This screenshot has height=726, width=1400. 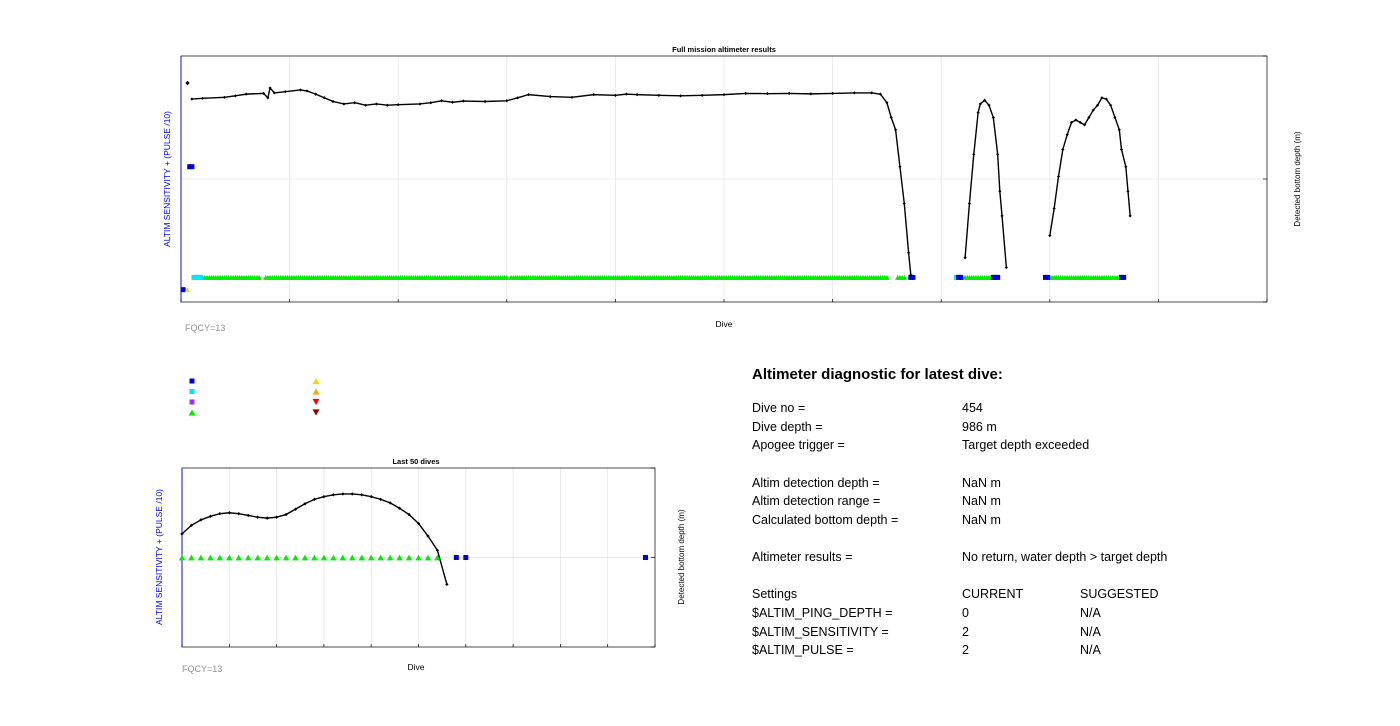 What do you see at coordinates (979, 426) in the screenshot?
I see `dive-depth-value: 986 m` at bounding box center [979, 426].